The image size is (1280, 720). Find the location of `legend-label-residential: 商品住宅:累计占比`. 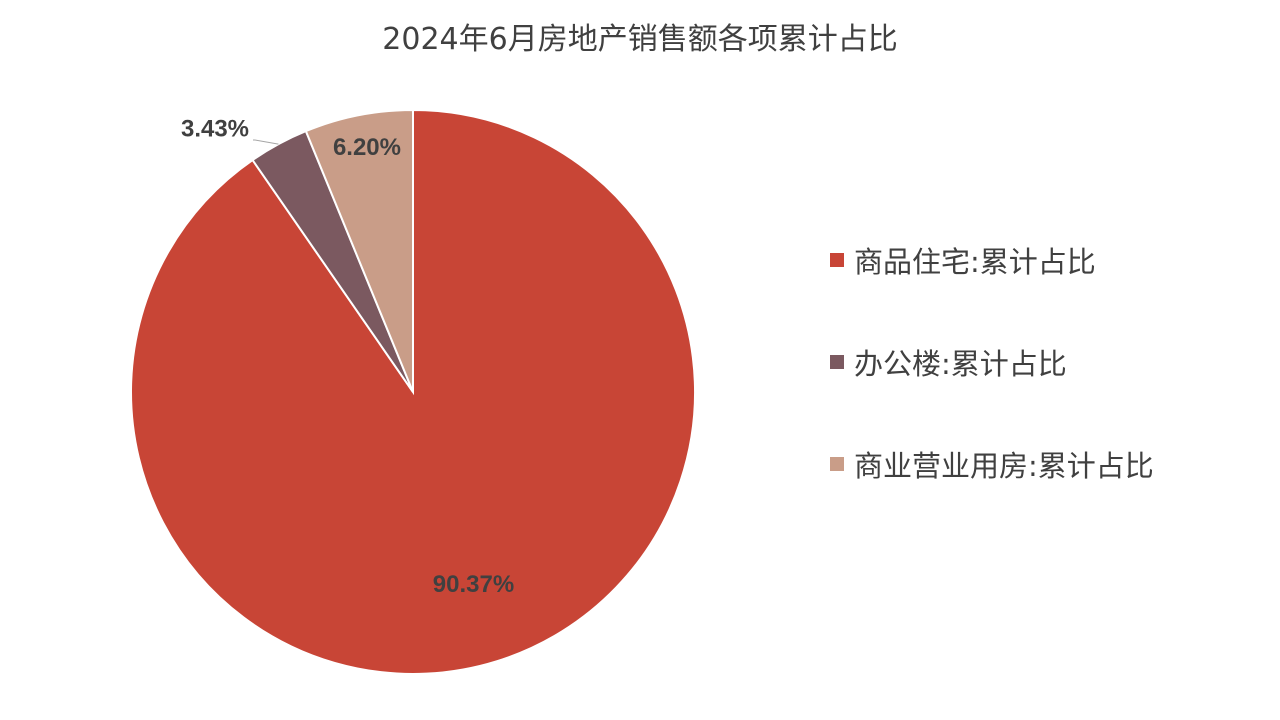

legend-label-residential: 商品住宅:累计占比 is located at coordinates (975, 262).